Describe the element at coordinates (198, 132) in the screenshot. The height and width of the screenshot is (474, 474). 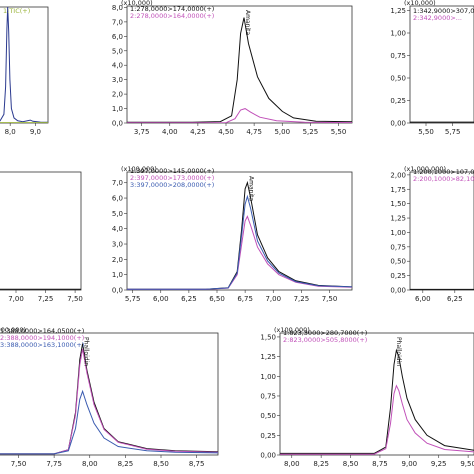
I see `x-tick-label: 4,25` at that location.